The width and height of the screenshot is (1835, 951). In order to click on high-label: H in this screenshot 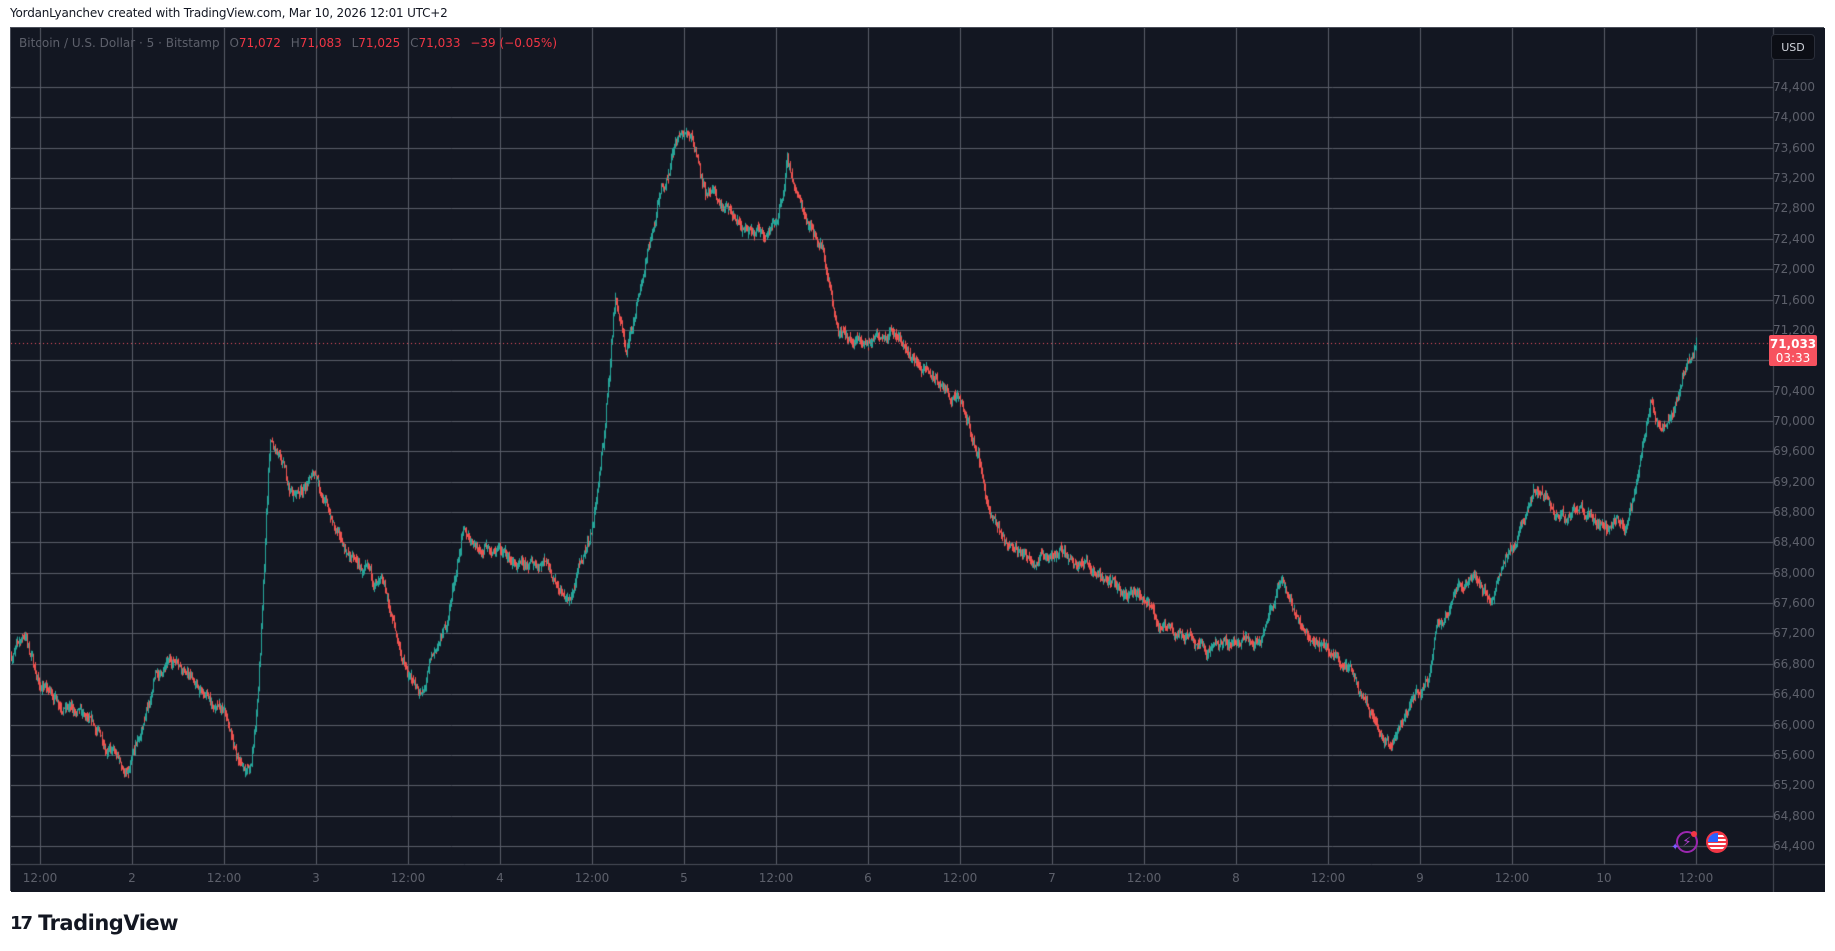, I will do `click(295, 43)`.